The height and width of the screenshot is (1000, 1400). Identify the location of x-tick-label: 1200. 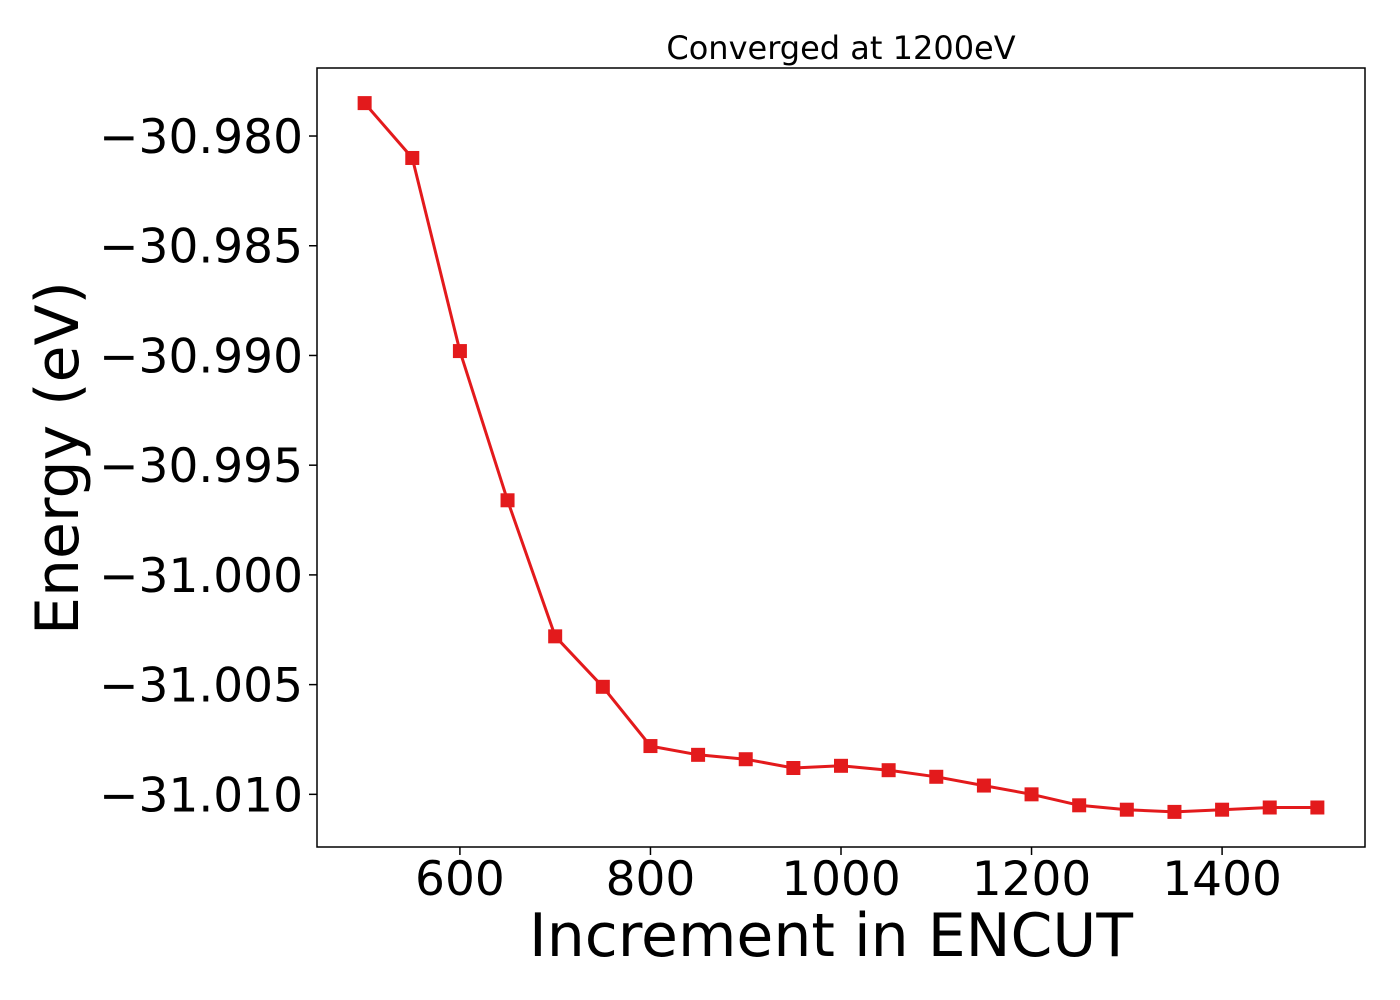
(1032, 879).